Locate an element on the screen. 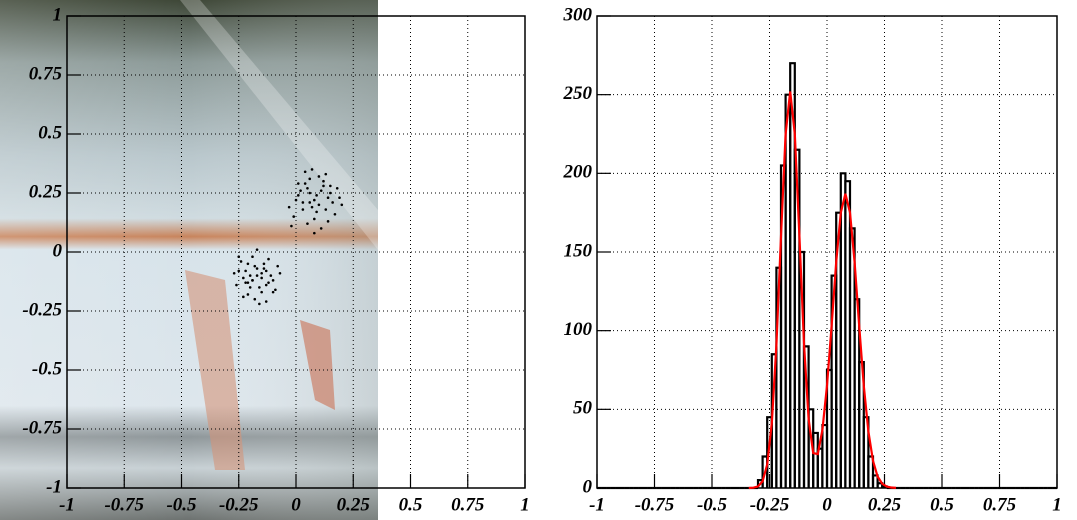 This screenshot has height=520, width=1077. x-tick-label: 0.25 is located at coordinates (354, 504).